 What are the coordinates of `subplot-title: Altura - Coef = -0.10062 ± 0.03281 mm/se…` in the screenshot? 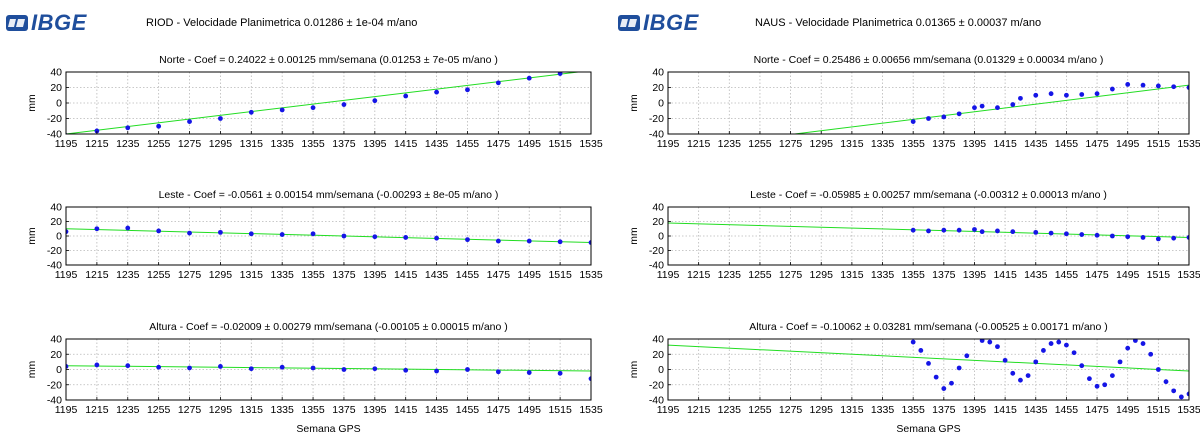 It's located at (928, 327).